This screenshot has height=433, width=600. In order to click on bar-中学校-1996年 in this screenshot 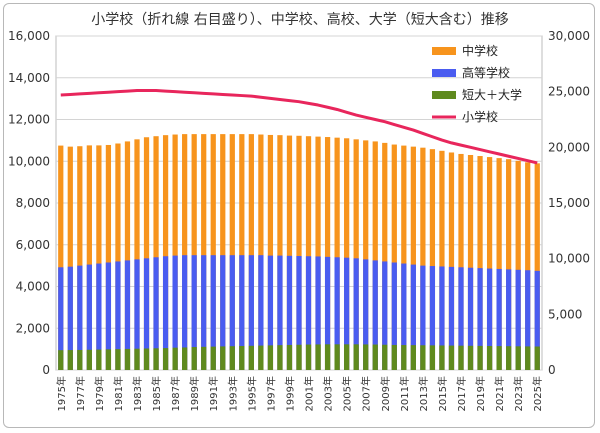, I will do `click(261, 252)`.